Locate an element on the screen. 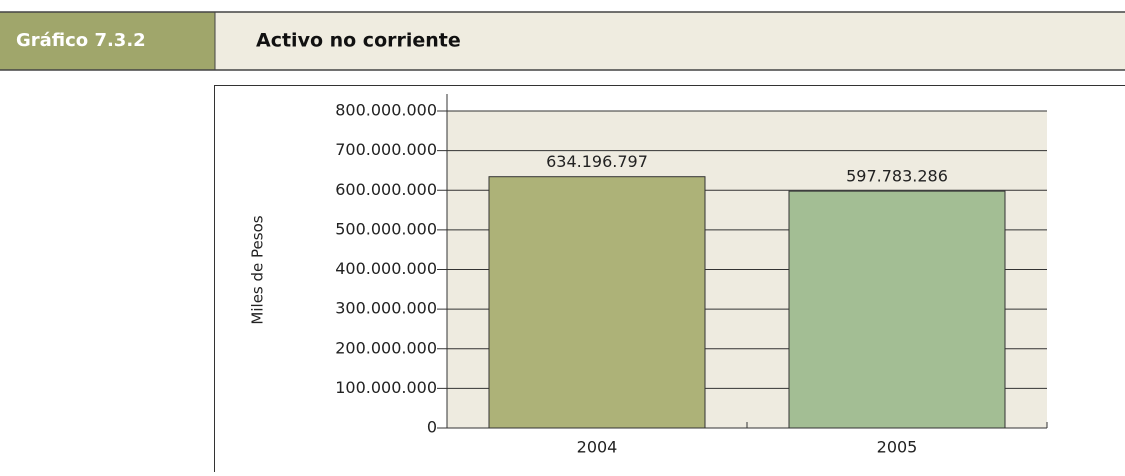 This screenshot has width=1125, height=476. y-tick-label: 600.000.000 is located at coordinates (386, 189).